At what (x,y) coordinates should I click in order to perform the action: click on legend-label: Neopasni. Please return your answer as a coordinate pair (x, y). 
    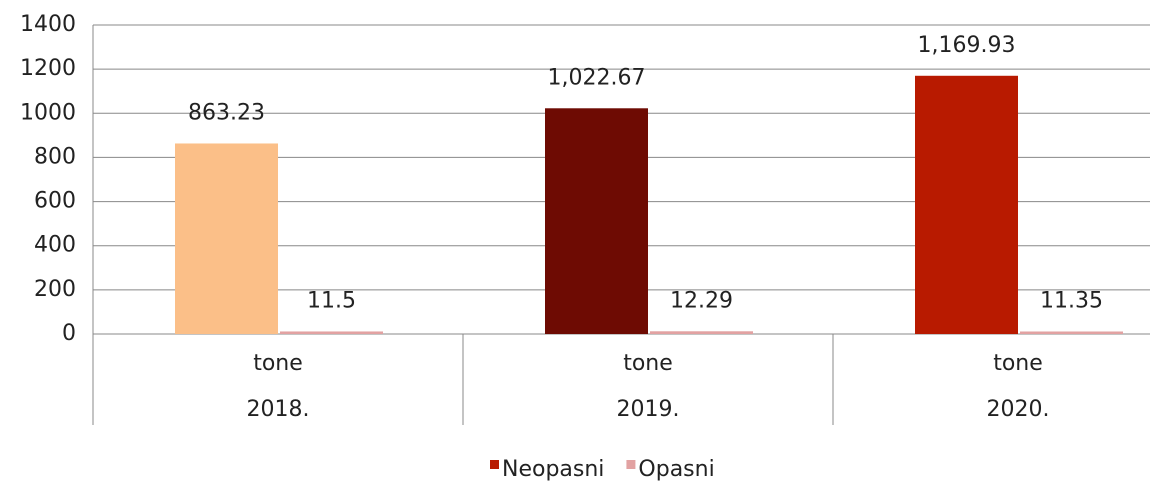
    Looking at the image, I should click on (553, 469).